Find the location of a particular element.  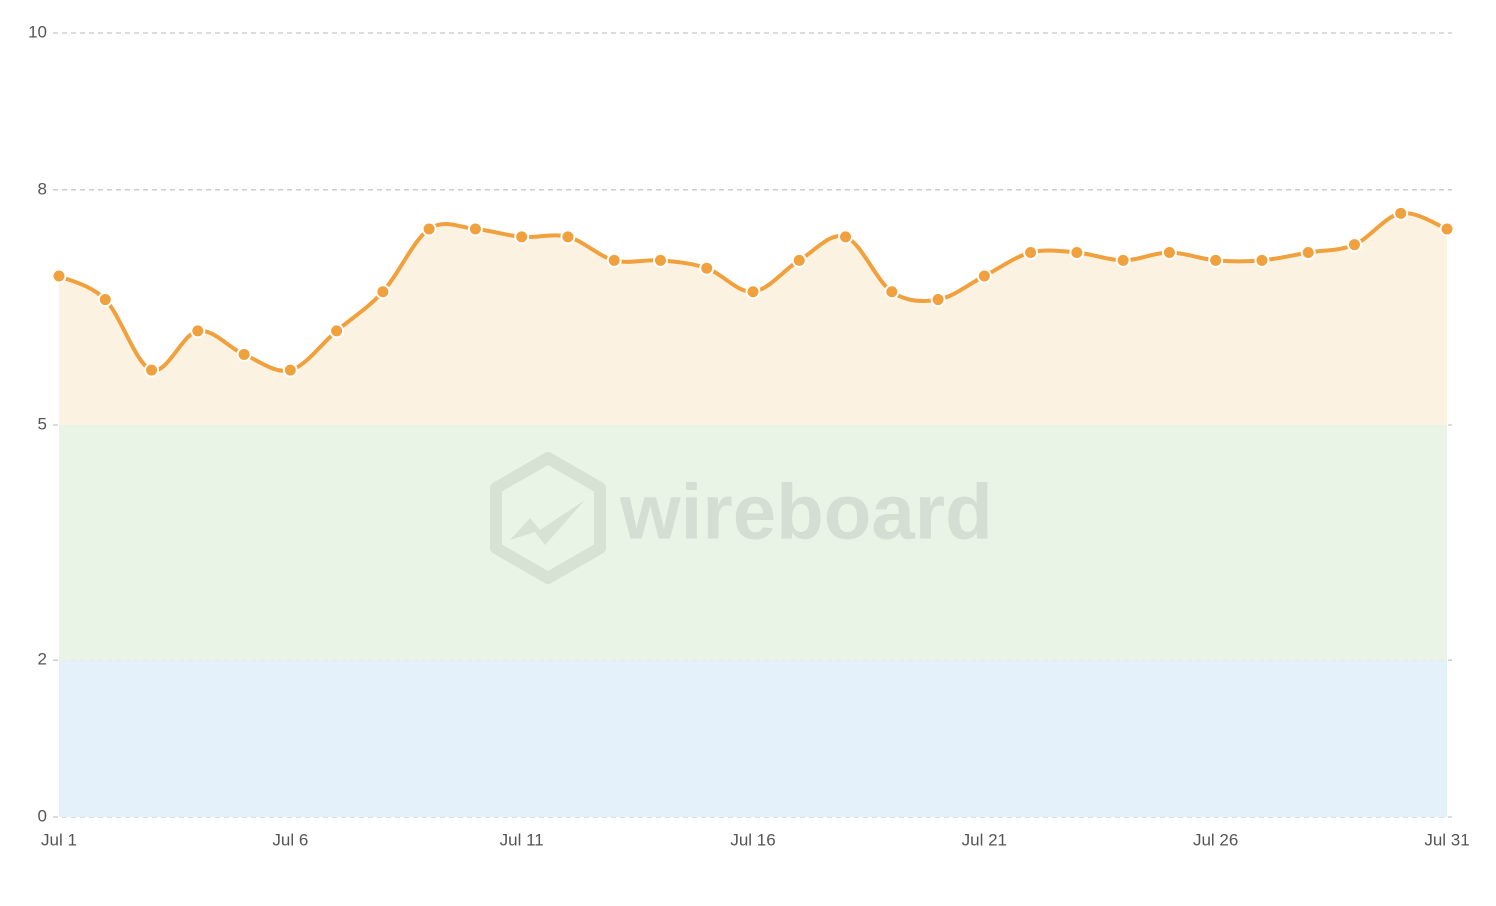

x-tick-label: Jul 1 is located at coordinates (59, 839).